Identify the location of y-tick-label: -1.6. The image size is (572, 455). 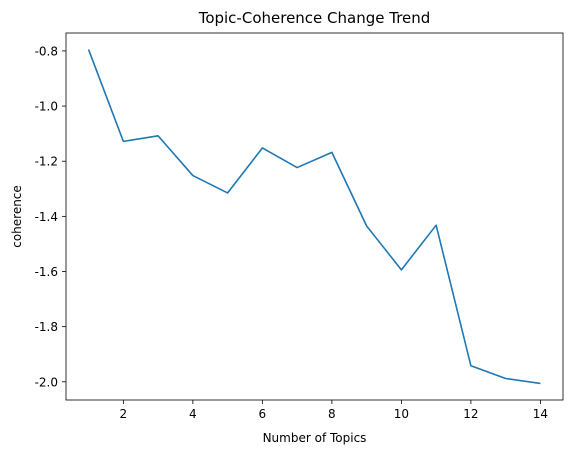
(46, 272).